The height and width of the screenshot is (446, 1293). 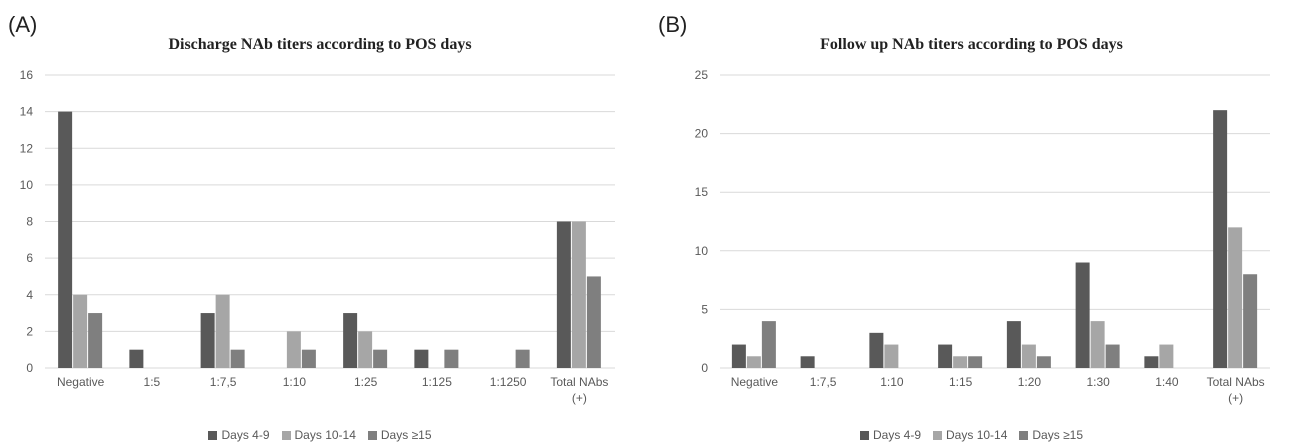 What do you see at coordinates (27, 112) in the screenshot?
I see `y-tick-label: 14` at bounding box center [27, 112].